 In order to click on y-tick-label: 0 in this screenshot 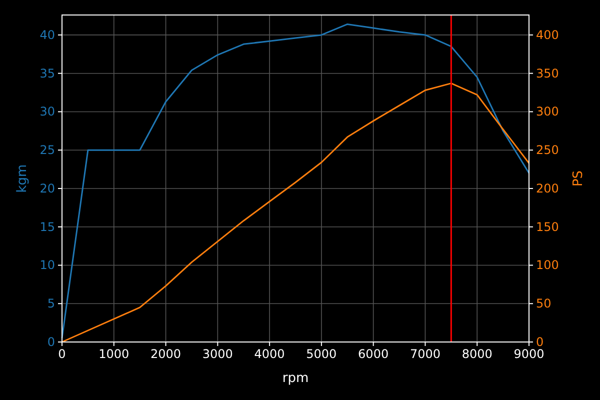, I will do `click(51, 342)`.